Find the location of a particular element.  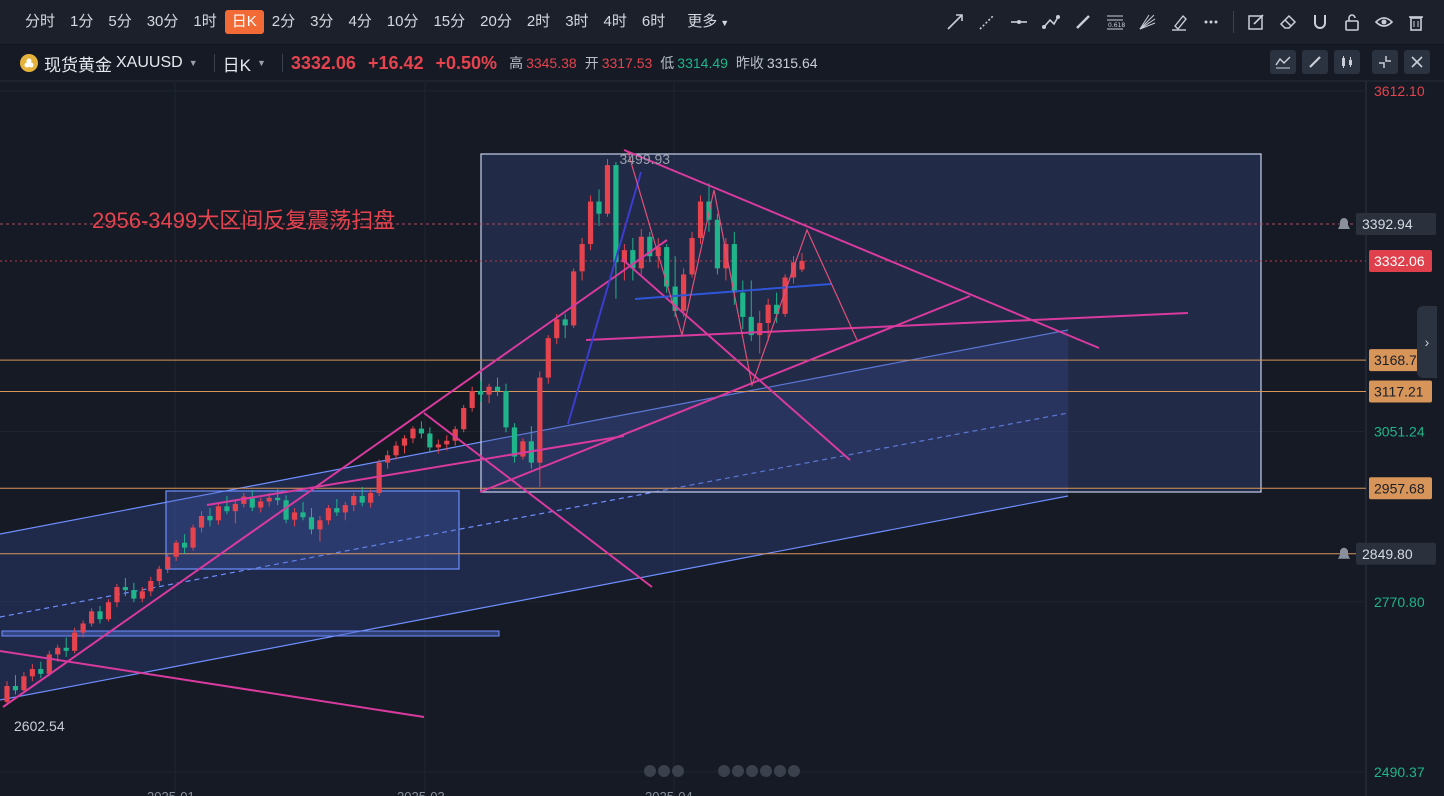

price-tag-2: 3168.71 is located at coordinates (1399, 360).